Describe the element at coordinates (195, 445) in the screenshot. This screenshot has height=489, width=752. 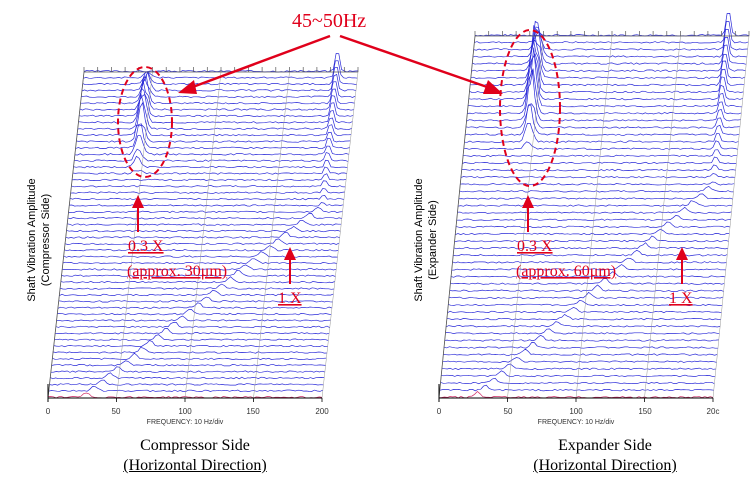
I see `caption-line1: Compressor Side` at that location.